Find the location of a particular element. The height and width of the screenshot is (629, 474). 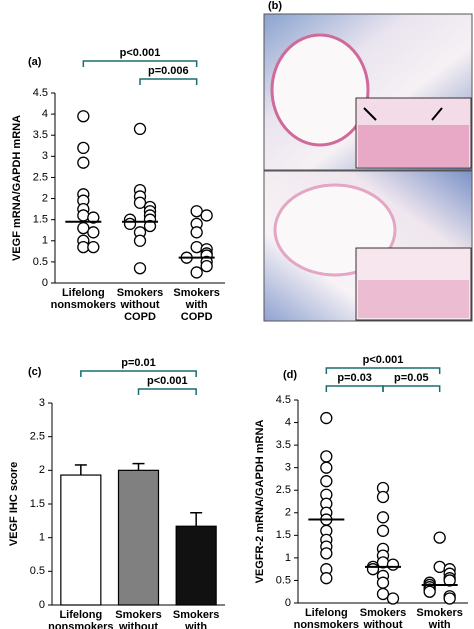

y-axis-label: VEGF mRNA/GAPDH mRNA is located at coordinates (17, 188).